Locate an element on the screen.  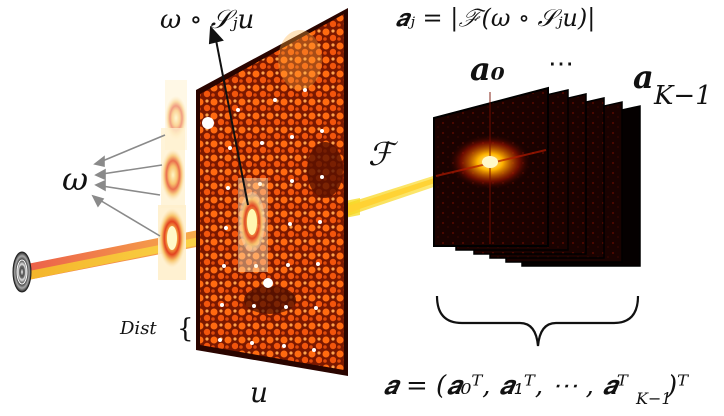
coherent-source-icon is located at coordinates (22, 272).